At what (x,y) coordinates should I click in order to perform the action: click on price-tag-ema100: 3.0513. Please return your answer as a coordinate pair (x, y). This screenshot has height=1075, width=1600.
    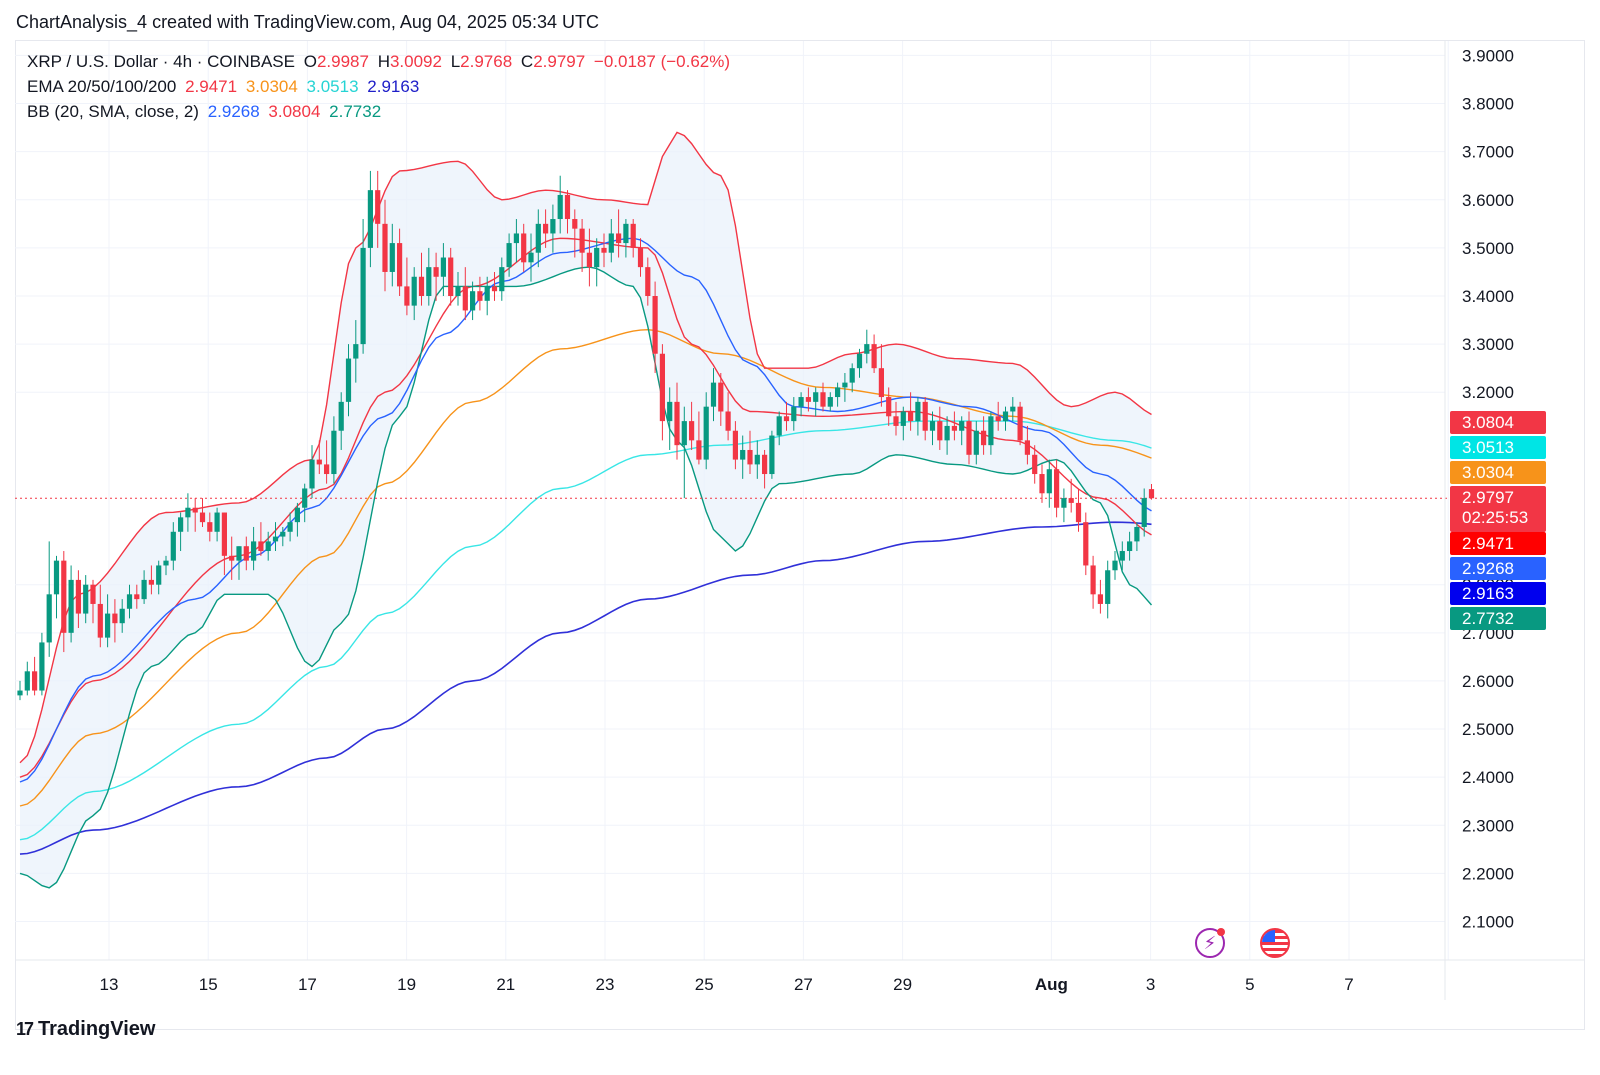
    Looking at the image, I should click on (1498, 447).